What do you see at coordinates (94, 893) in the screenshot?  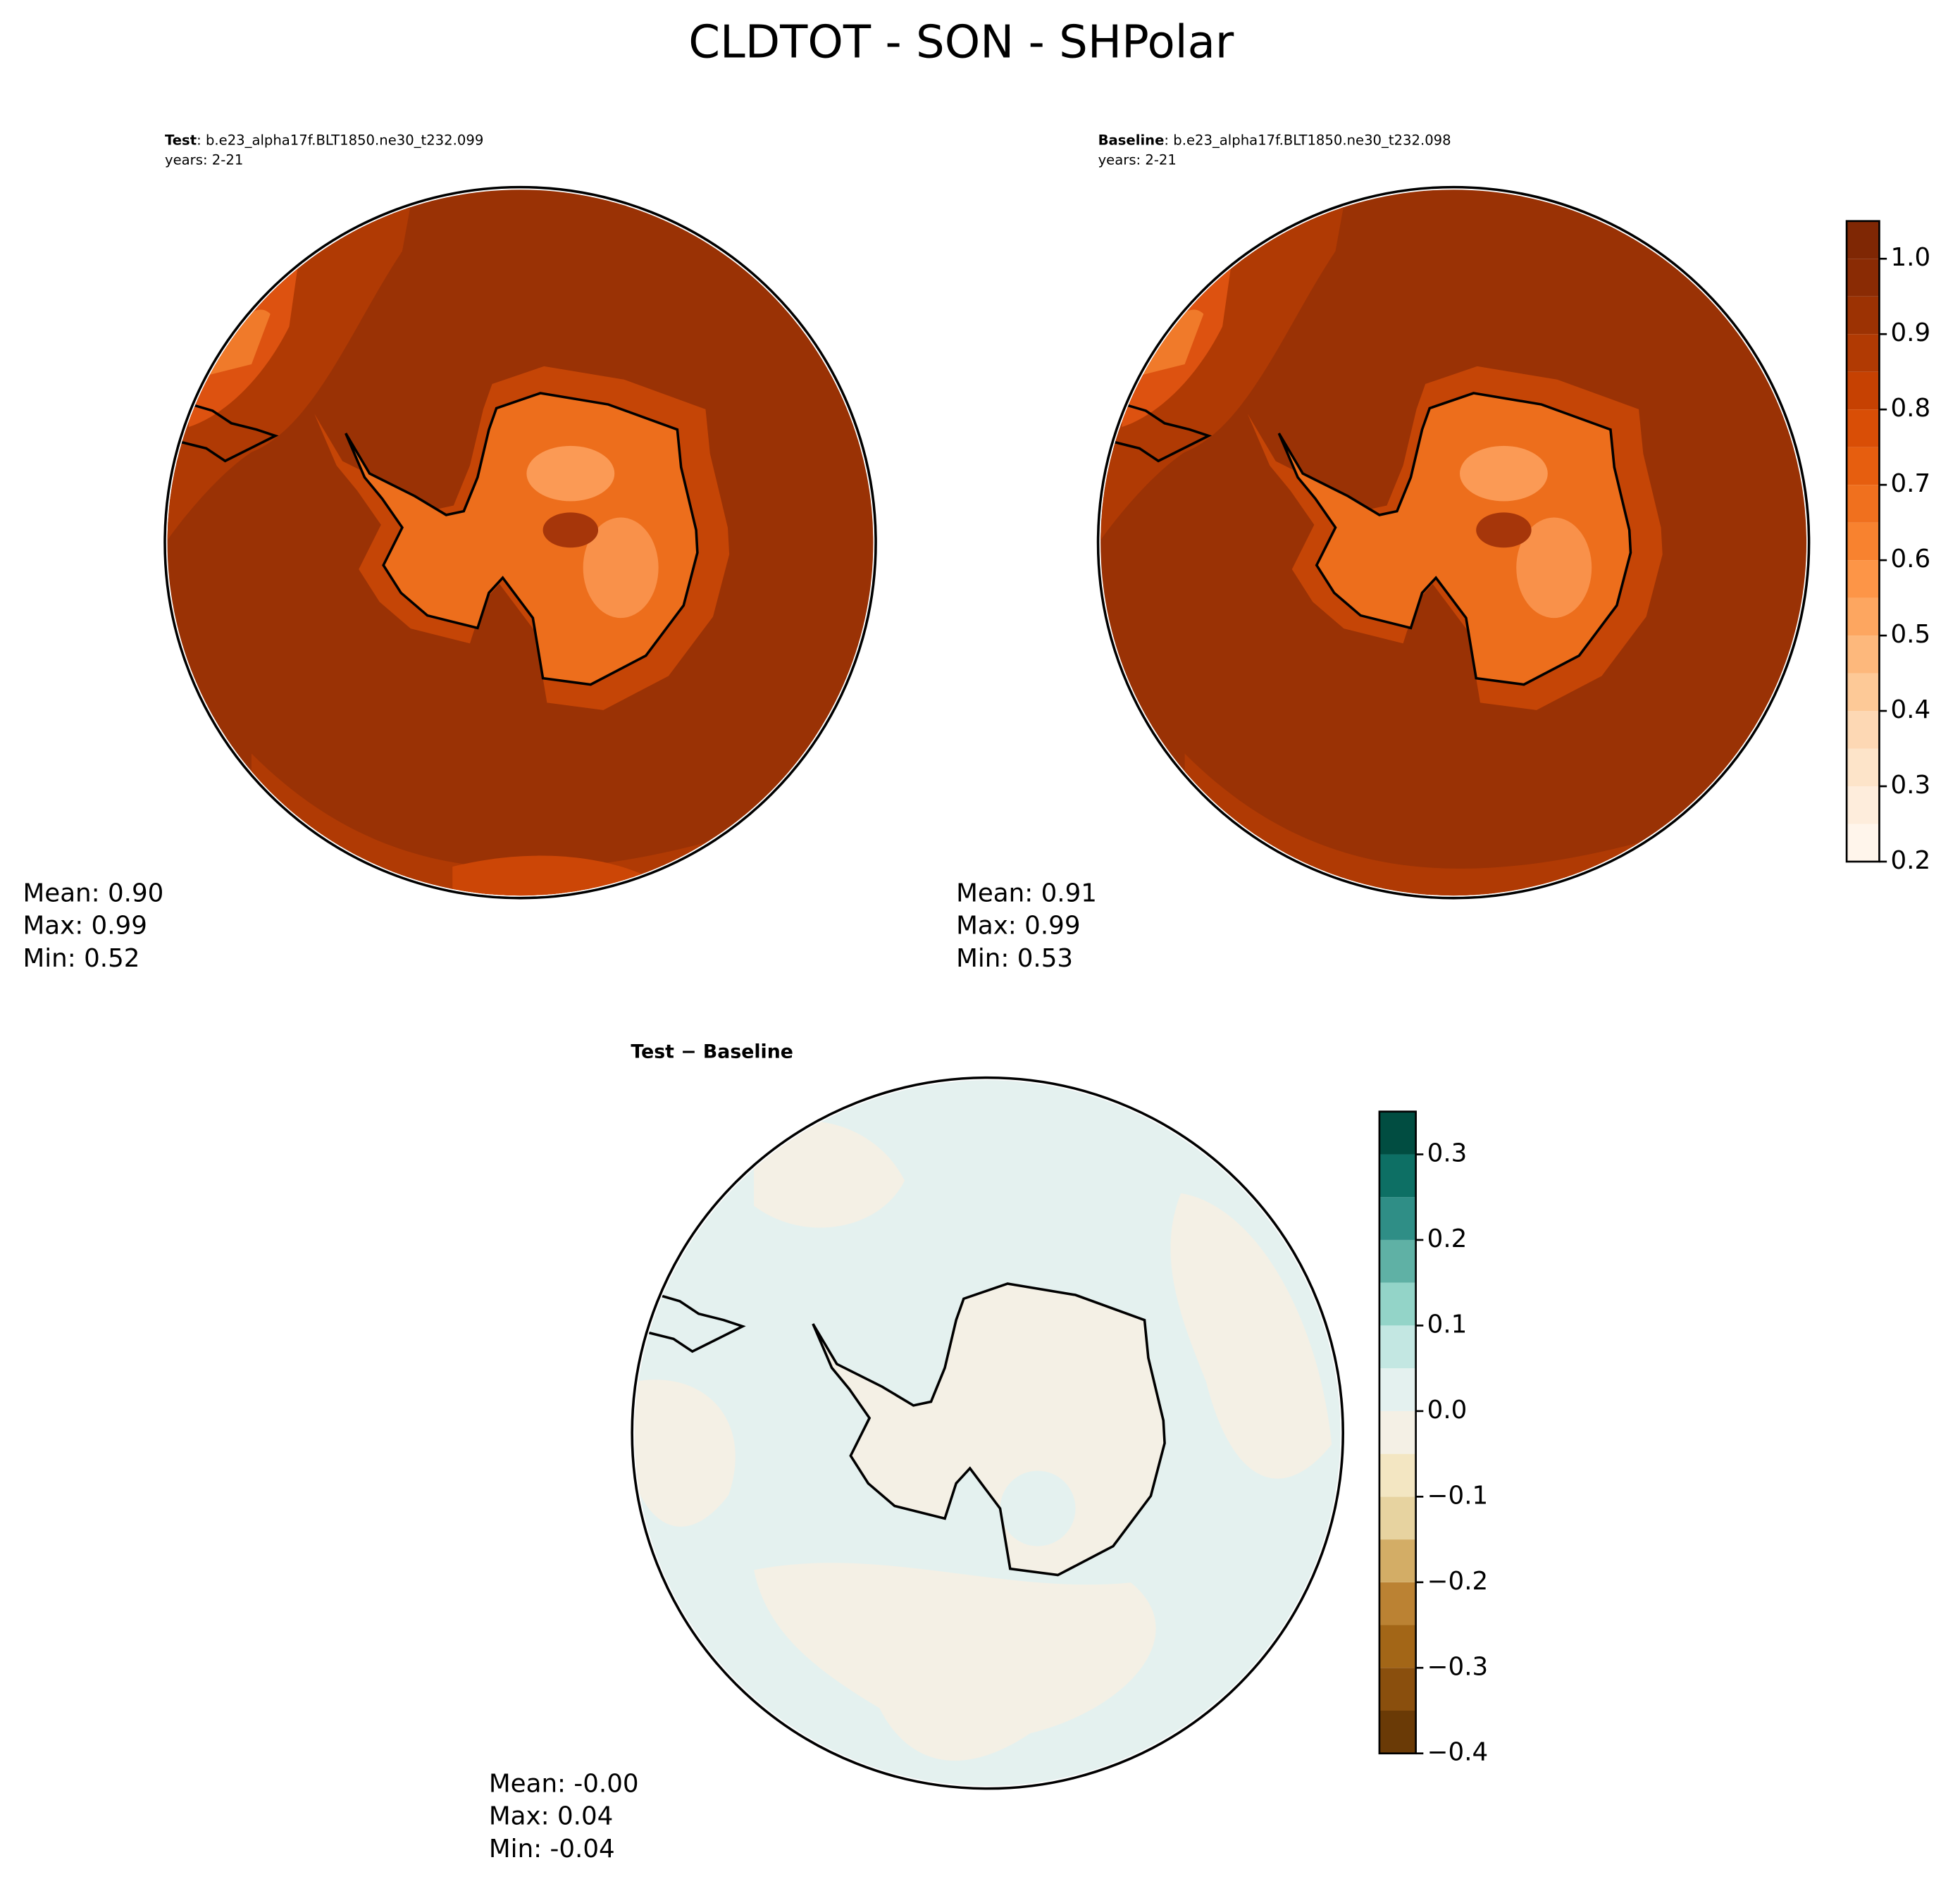 I see `stat: Mean: 0.90` at bounding box center [94, 893].